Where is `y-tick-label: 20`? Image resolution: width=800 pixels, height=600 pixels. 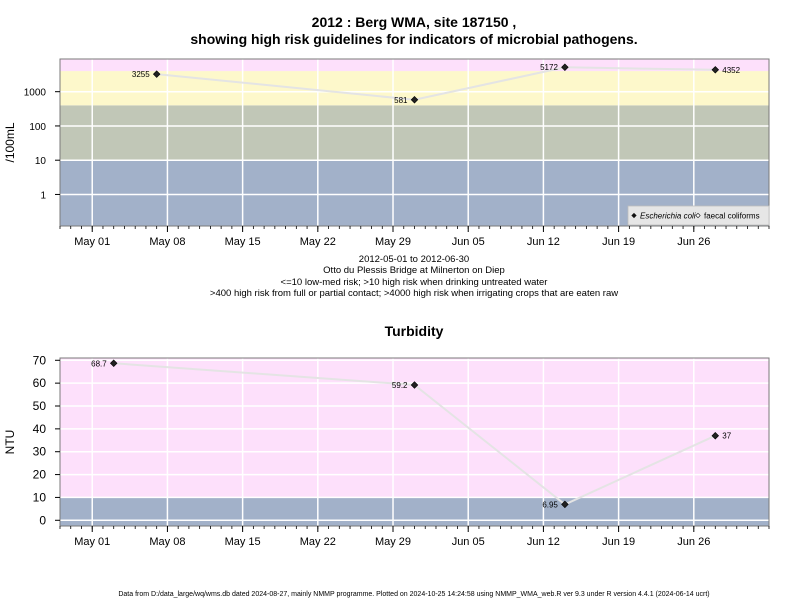
y-tick-label: 20 is located at coordinates (40, 475).